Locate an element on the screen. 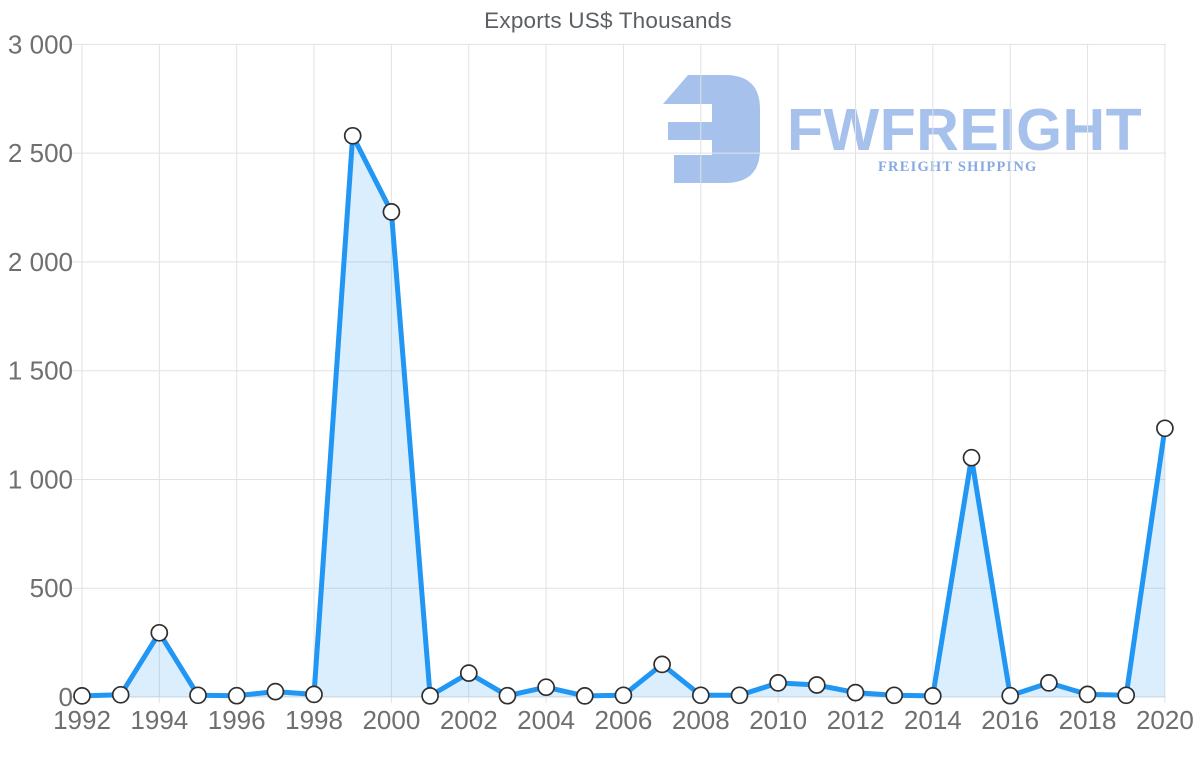  y-tick-label: 2 500 is located at coordinates (40, 153).